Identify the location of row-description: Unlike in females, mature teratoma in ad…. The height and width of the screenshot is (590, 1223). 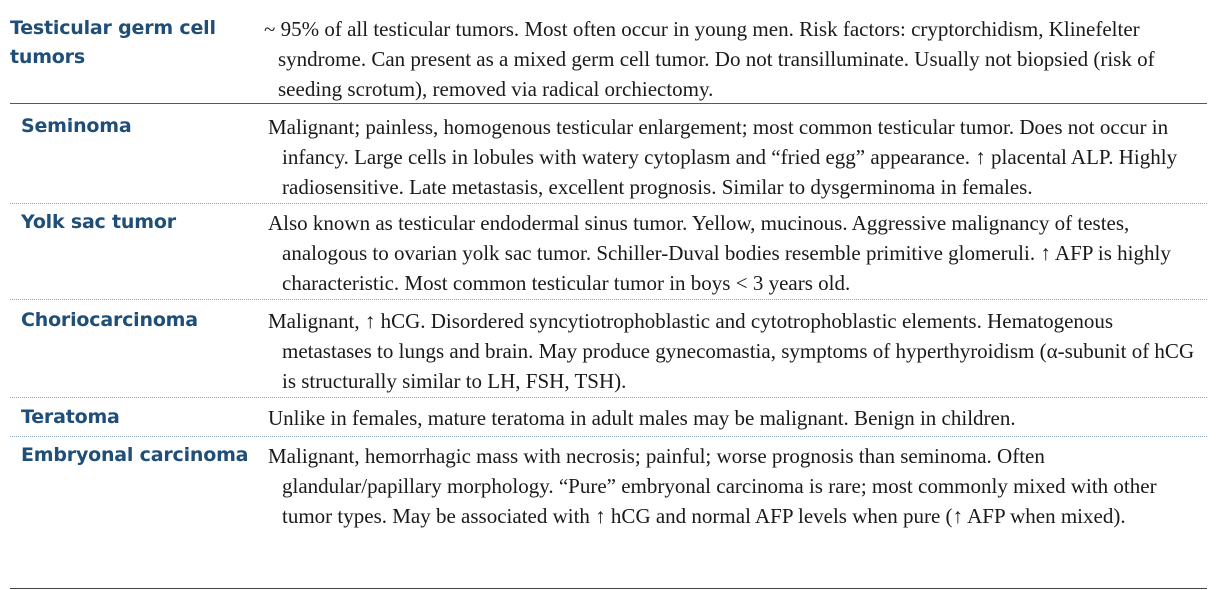
(642, 418).